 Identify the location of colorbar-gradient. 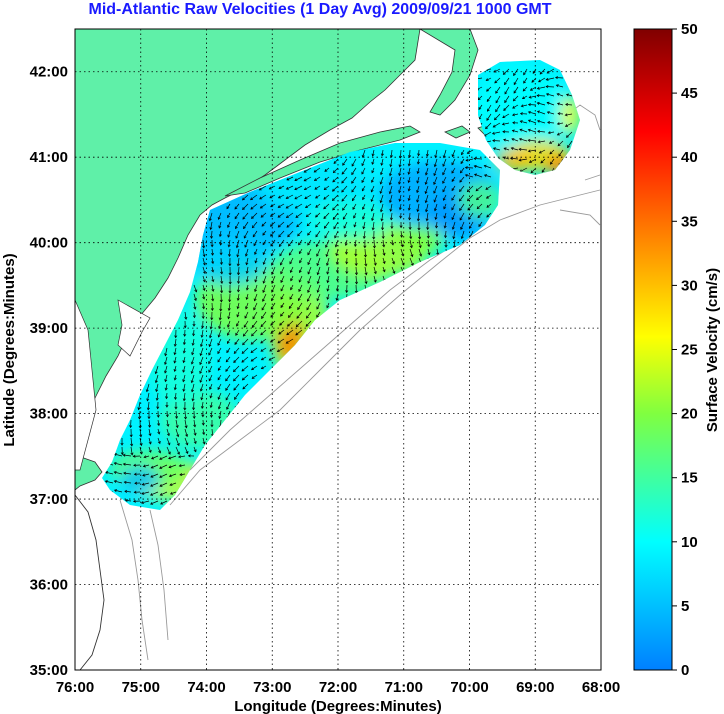
(653, 349).